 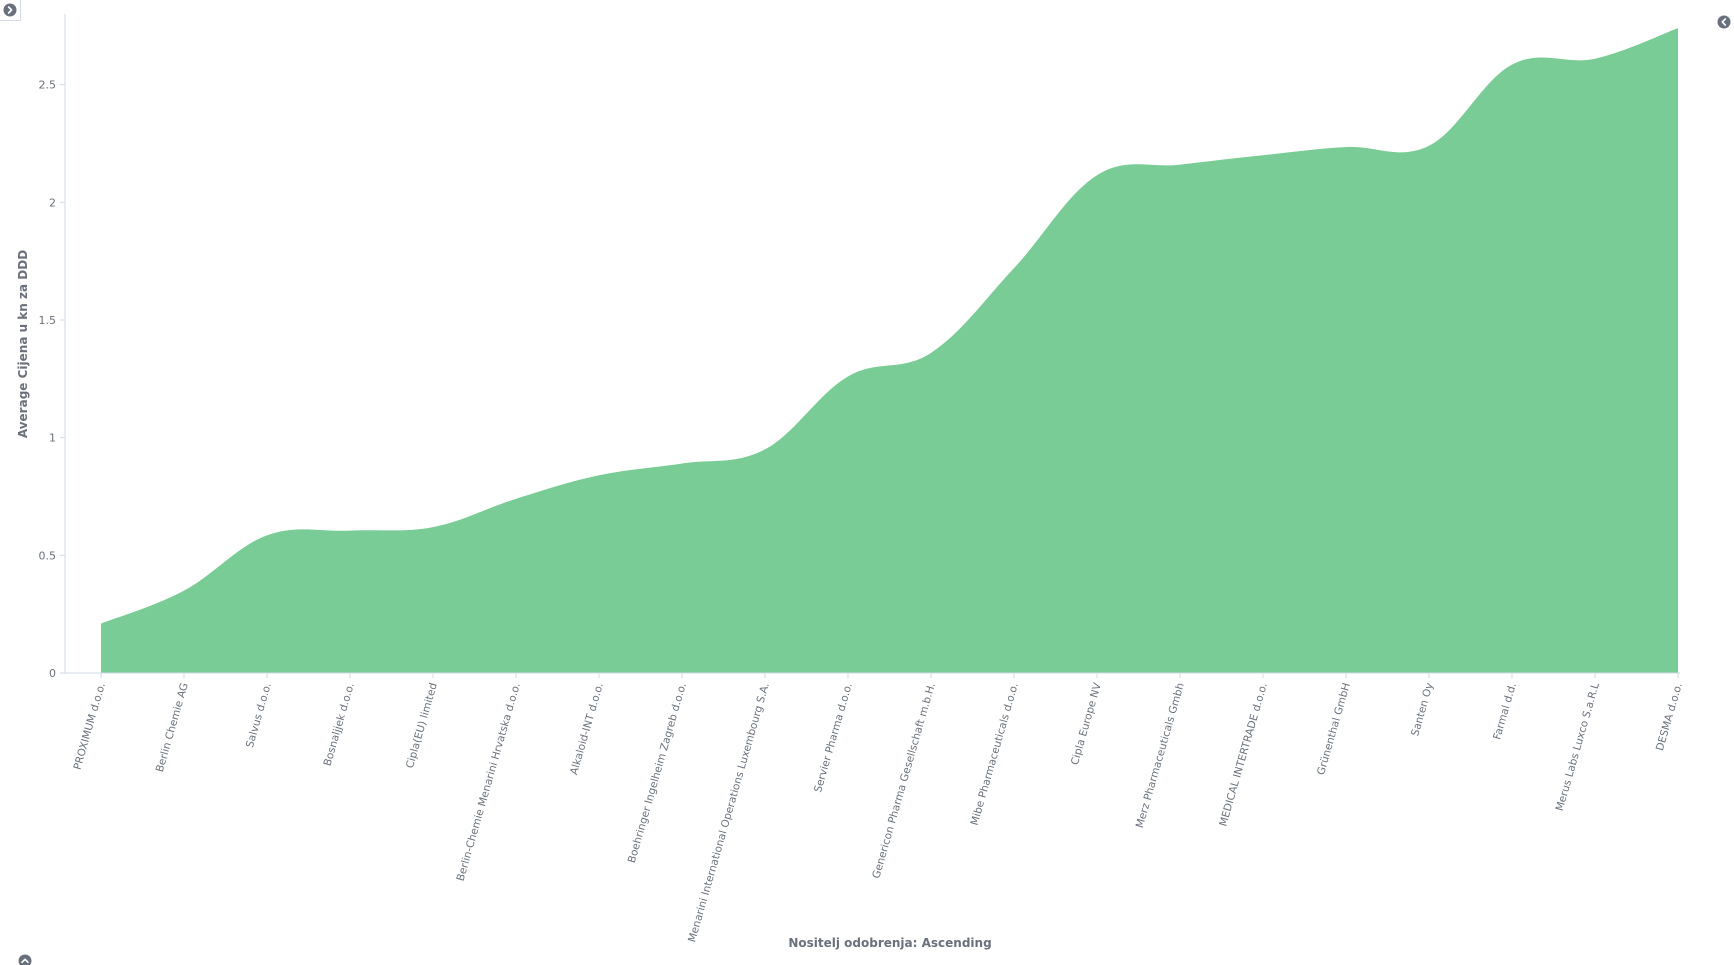 I want to click on x-tick-label: Merus Labs Luxco S.a.R.L, so click(x=1578, y=746).